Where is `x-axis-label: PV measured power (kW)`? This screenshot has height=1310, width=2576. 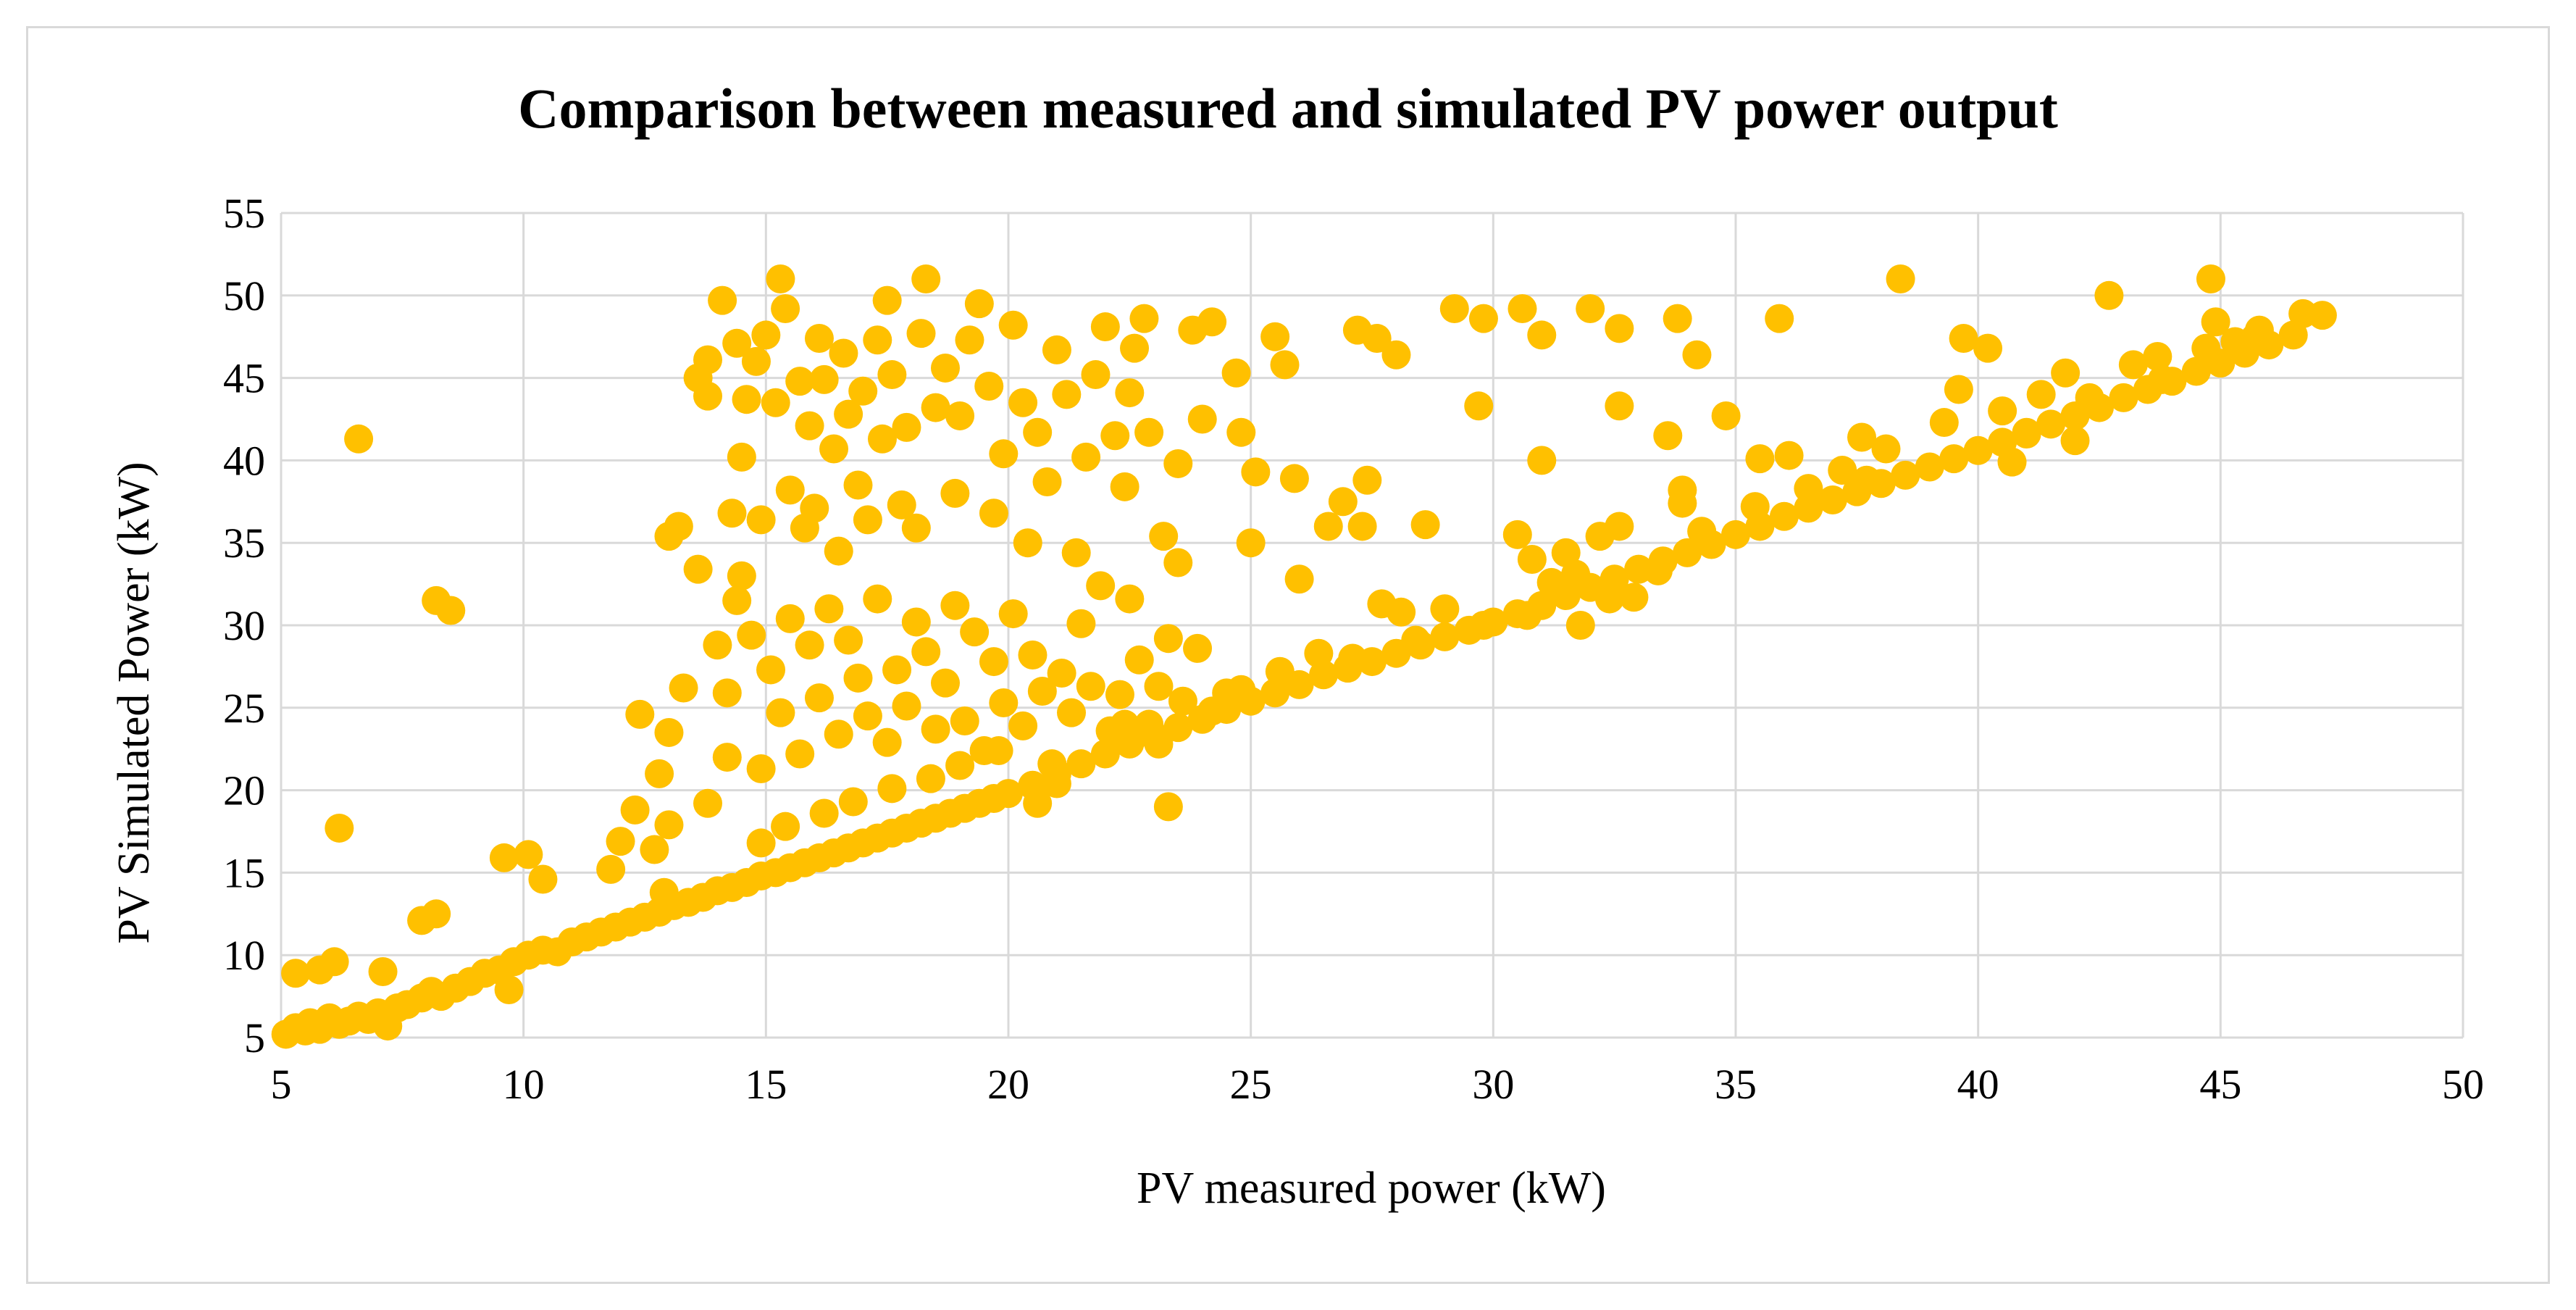
x-axis-label: PV measured power (kW) is located at coordinates (1371, 1188).